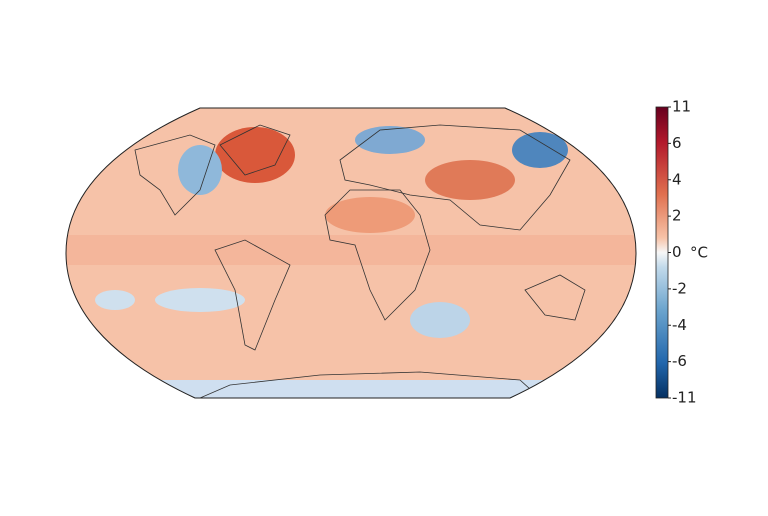 The image size is (768, 516). What do you see at coordinates (679, 325) in the screenshot?
I see `colorbar-tick-label: -4` at bounding box center [679, 325].